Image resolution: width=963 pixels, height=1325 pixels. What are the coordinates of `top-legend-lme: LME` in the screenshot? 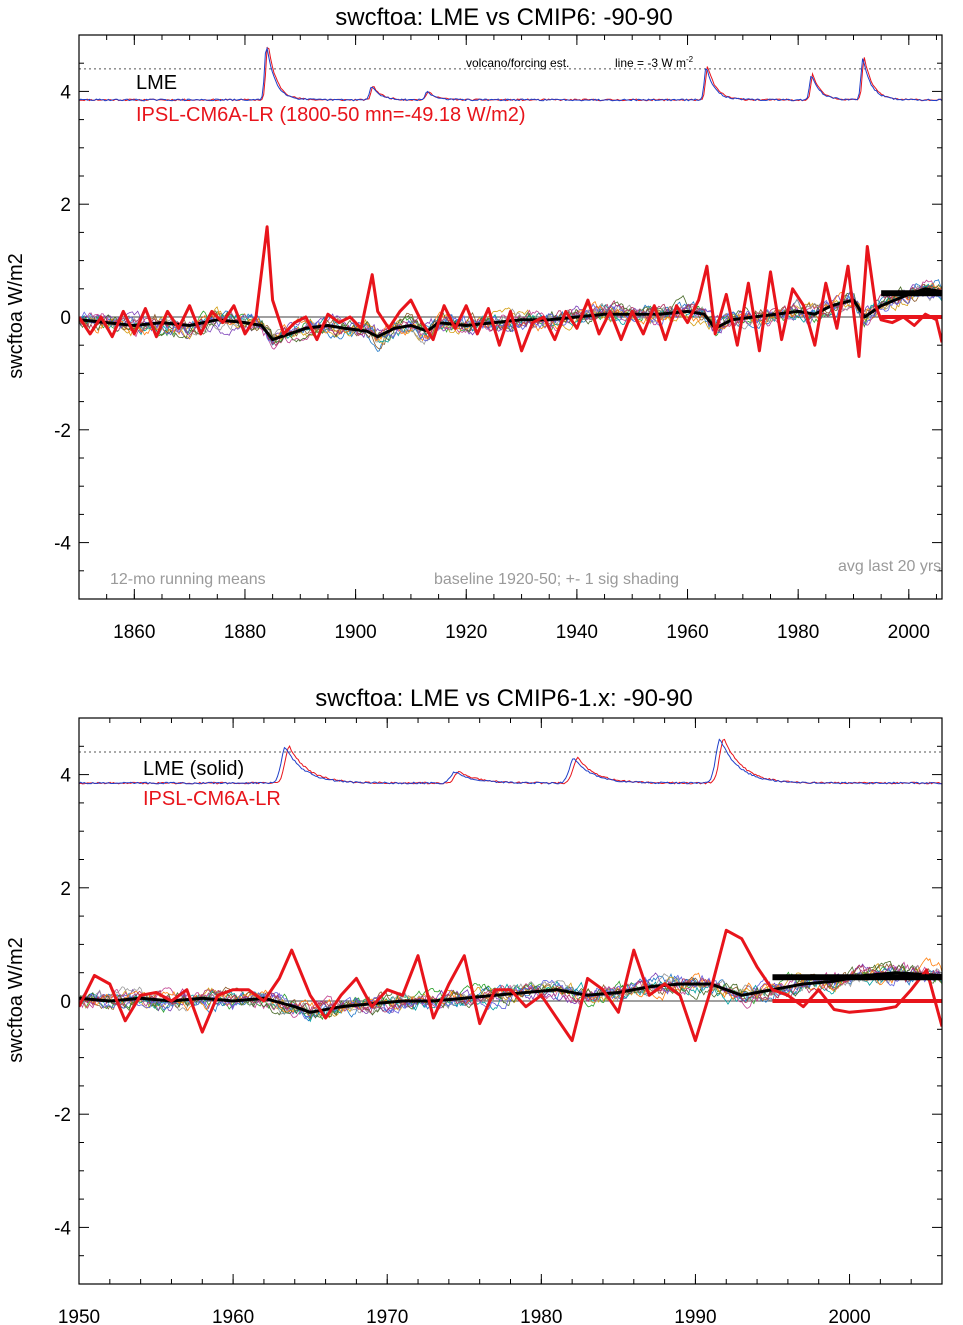 It's located at (156, 83).